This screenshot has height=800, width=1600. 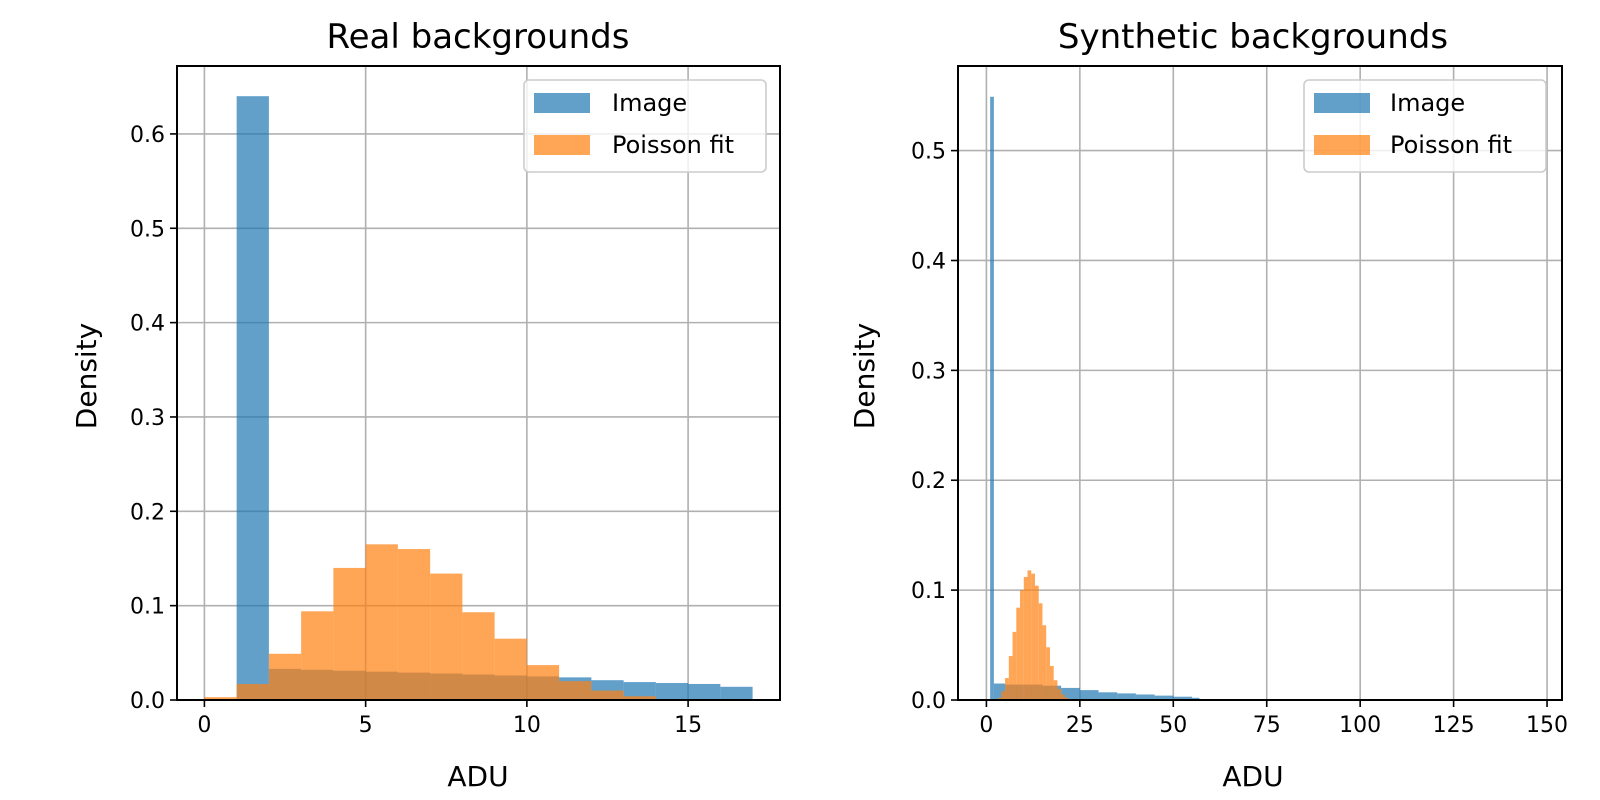 What do you see at coordinates (1267, 725) in the screenshot?
I see `x-tick-label: 75` at bounding box center [1267, 725].